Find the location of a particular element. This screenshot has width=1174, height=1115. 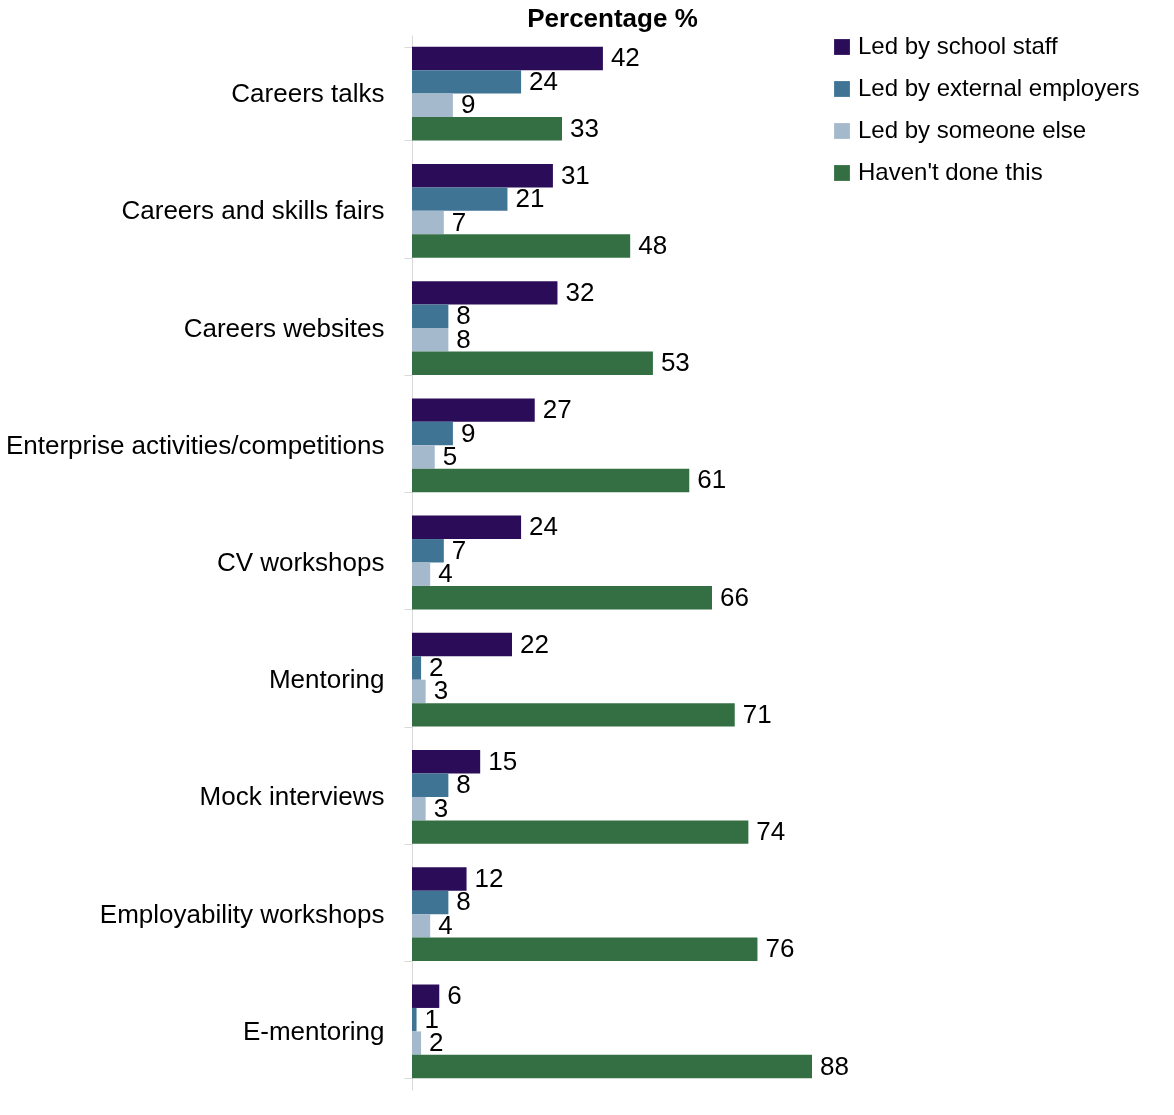

data-label: 6 is located at coordinates (454, 995).